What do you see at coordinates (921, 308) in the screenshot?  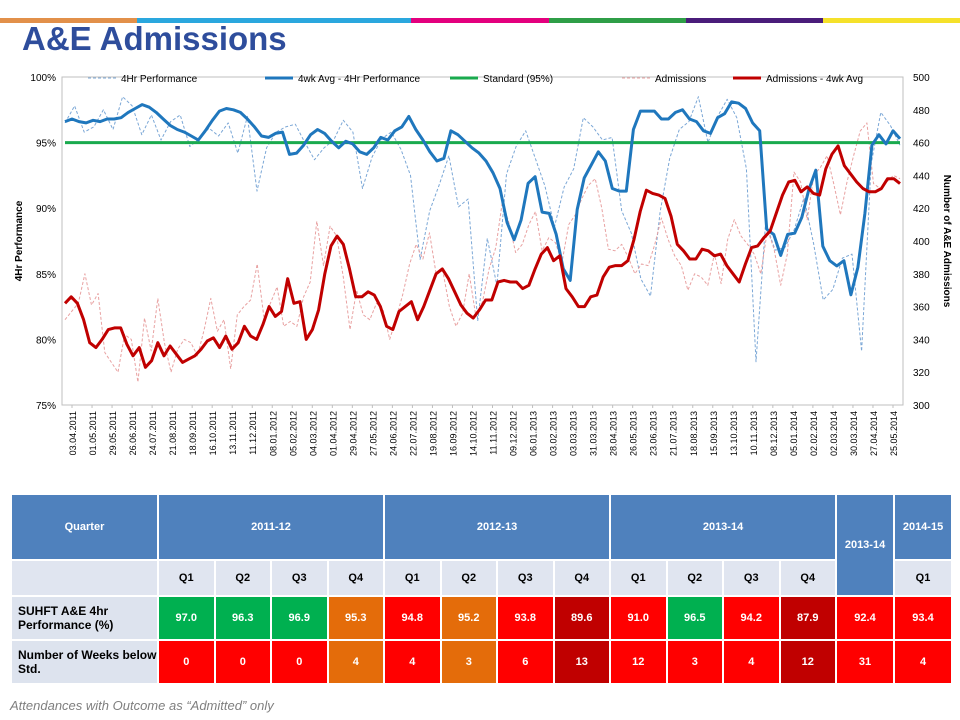 I see `y2-tick-label: 360` at bounding box center [921, 308].